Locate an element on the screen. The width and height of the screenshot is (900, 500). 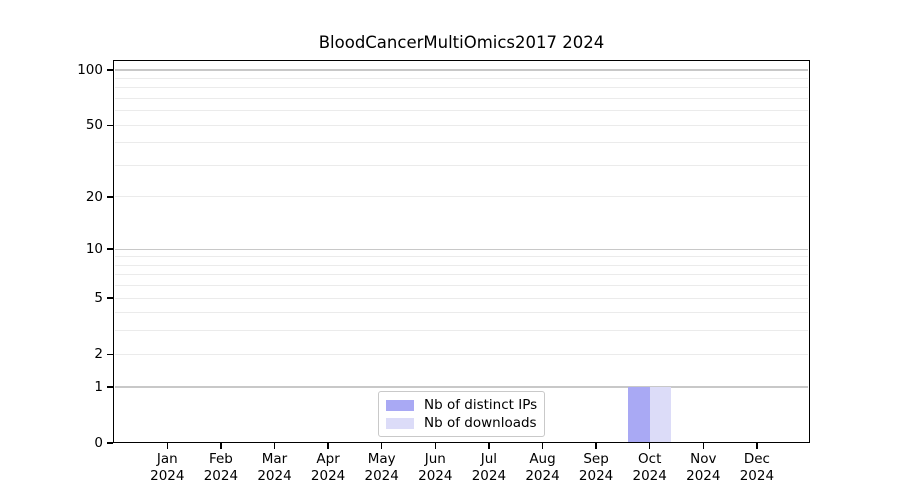
legend-row: Nb of distinct IPs is located at coordinates (462, 405).